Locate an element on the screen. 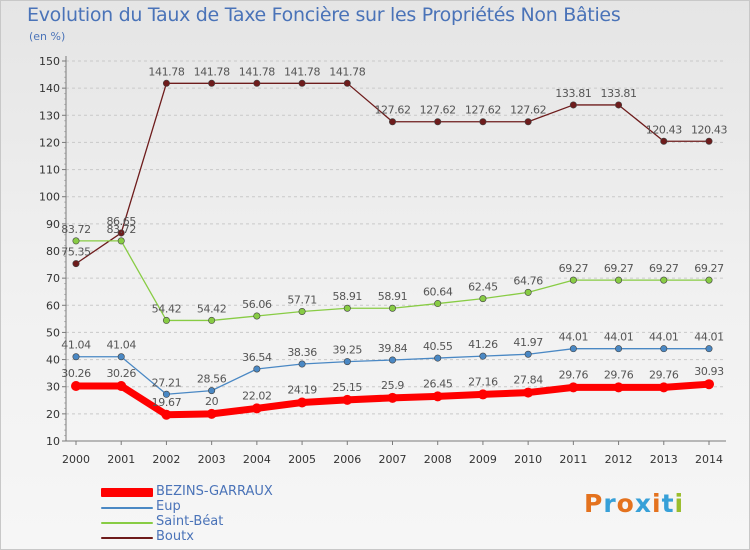 This screenshot has height=550, width=750. data-label-eup: 27.21 is located at coordinates (167, 382).